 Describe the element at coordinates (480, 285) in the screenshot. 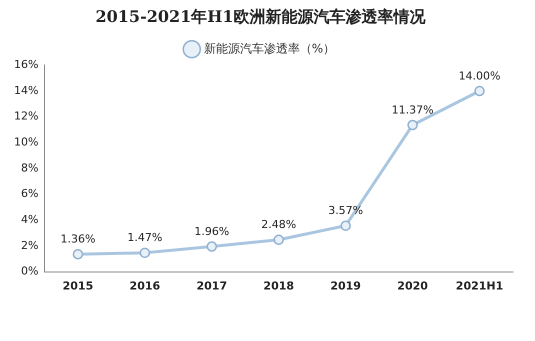

I see `x-tick-label: 2021H1` at that location.